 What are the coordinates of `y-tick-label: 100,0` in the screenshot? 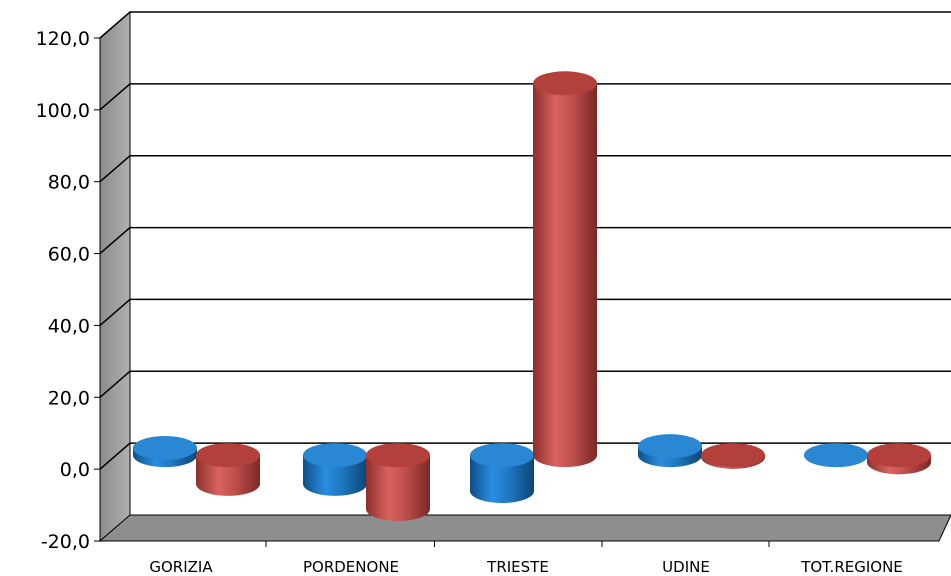 It's located at (63, 111).